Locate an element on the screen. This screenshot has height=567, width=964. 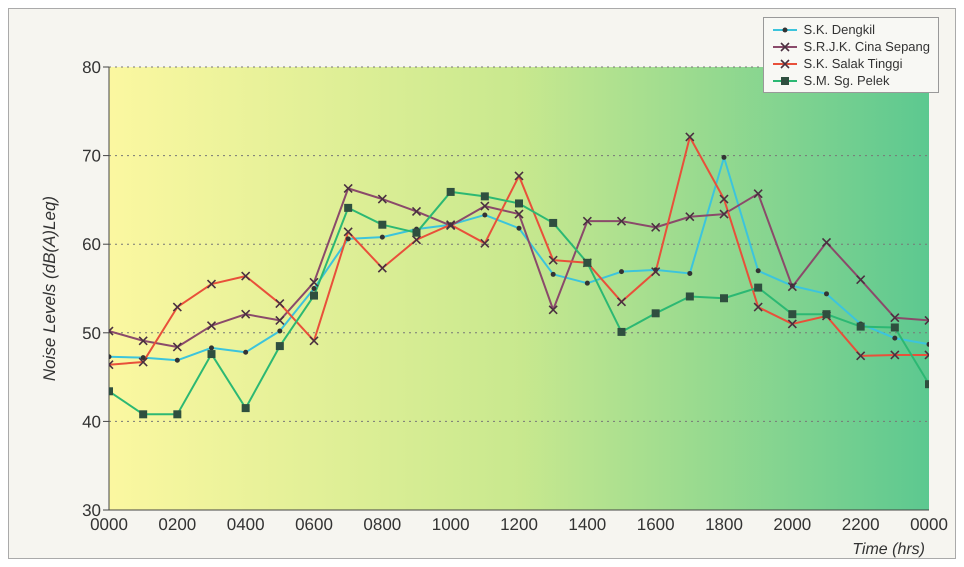
x-tick-label: 0200 is located at coordinates (177, 524).